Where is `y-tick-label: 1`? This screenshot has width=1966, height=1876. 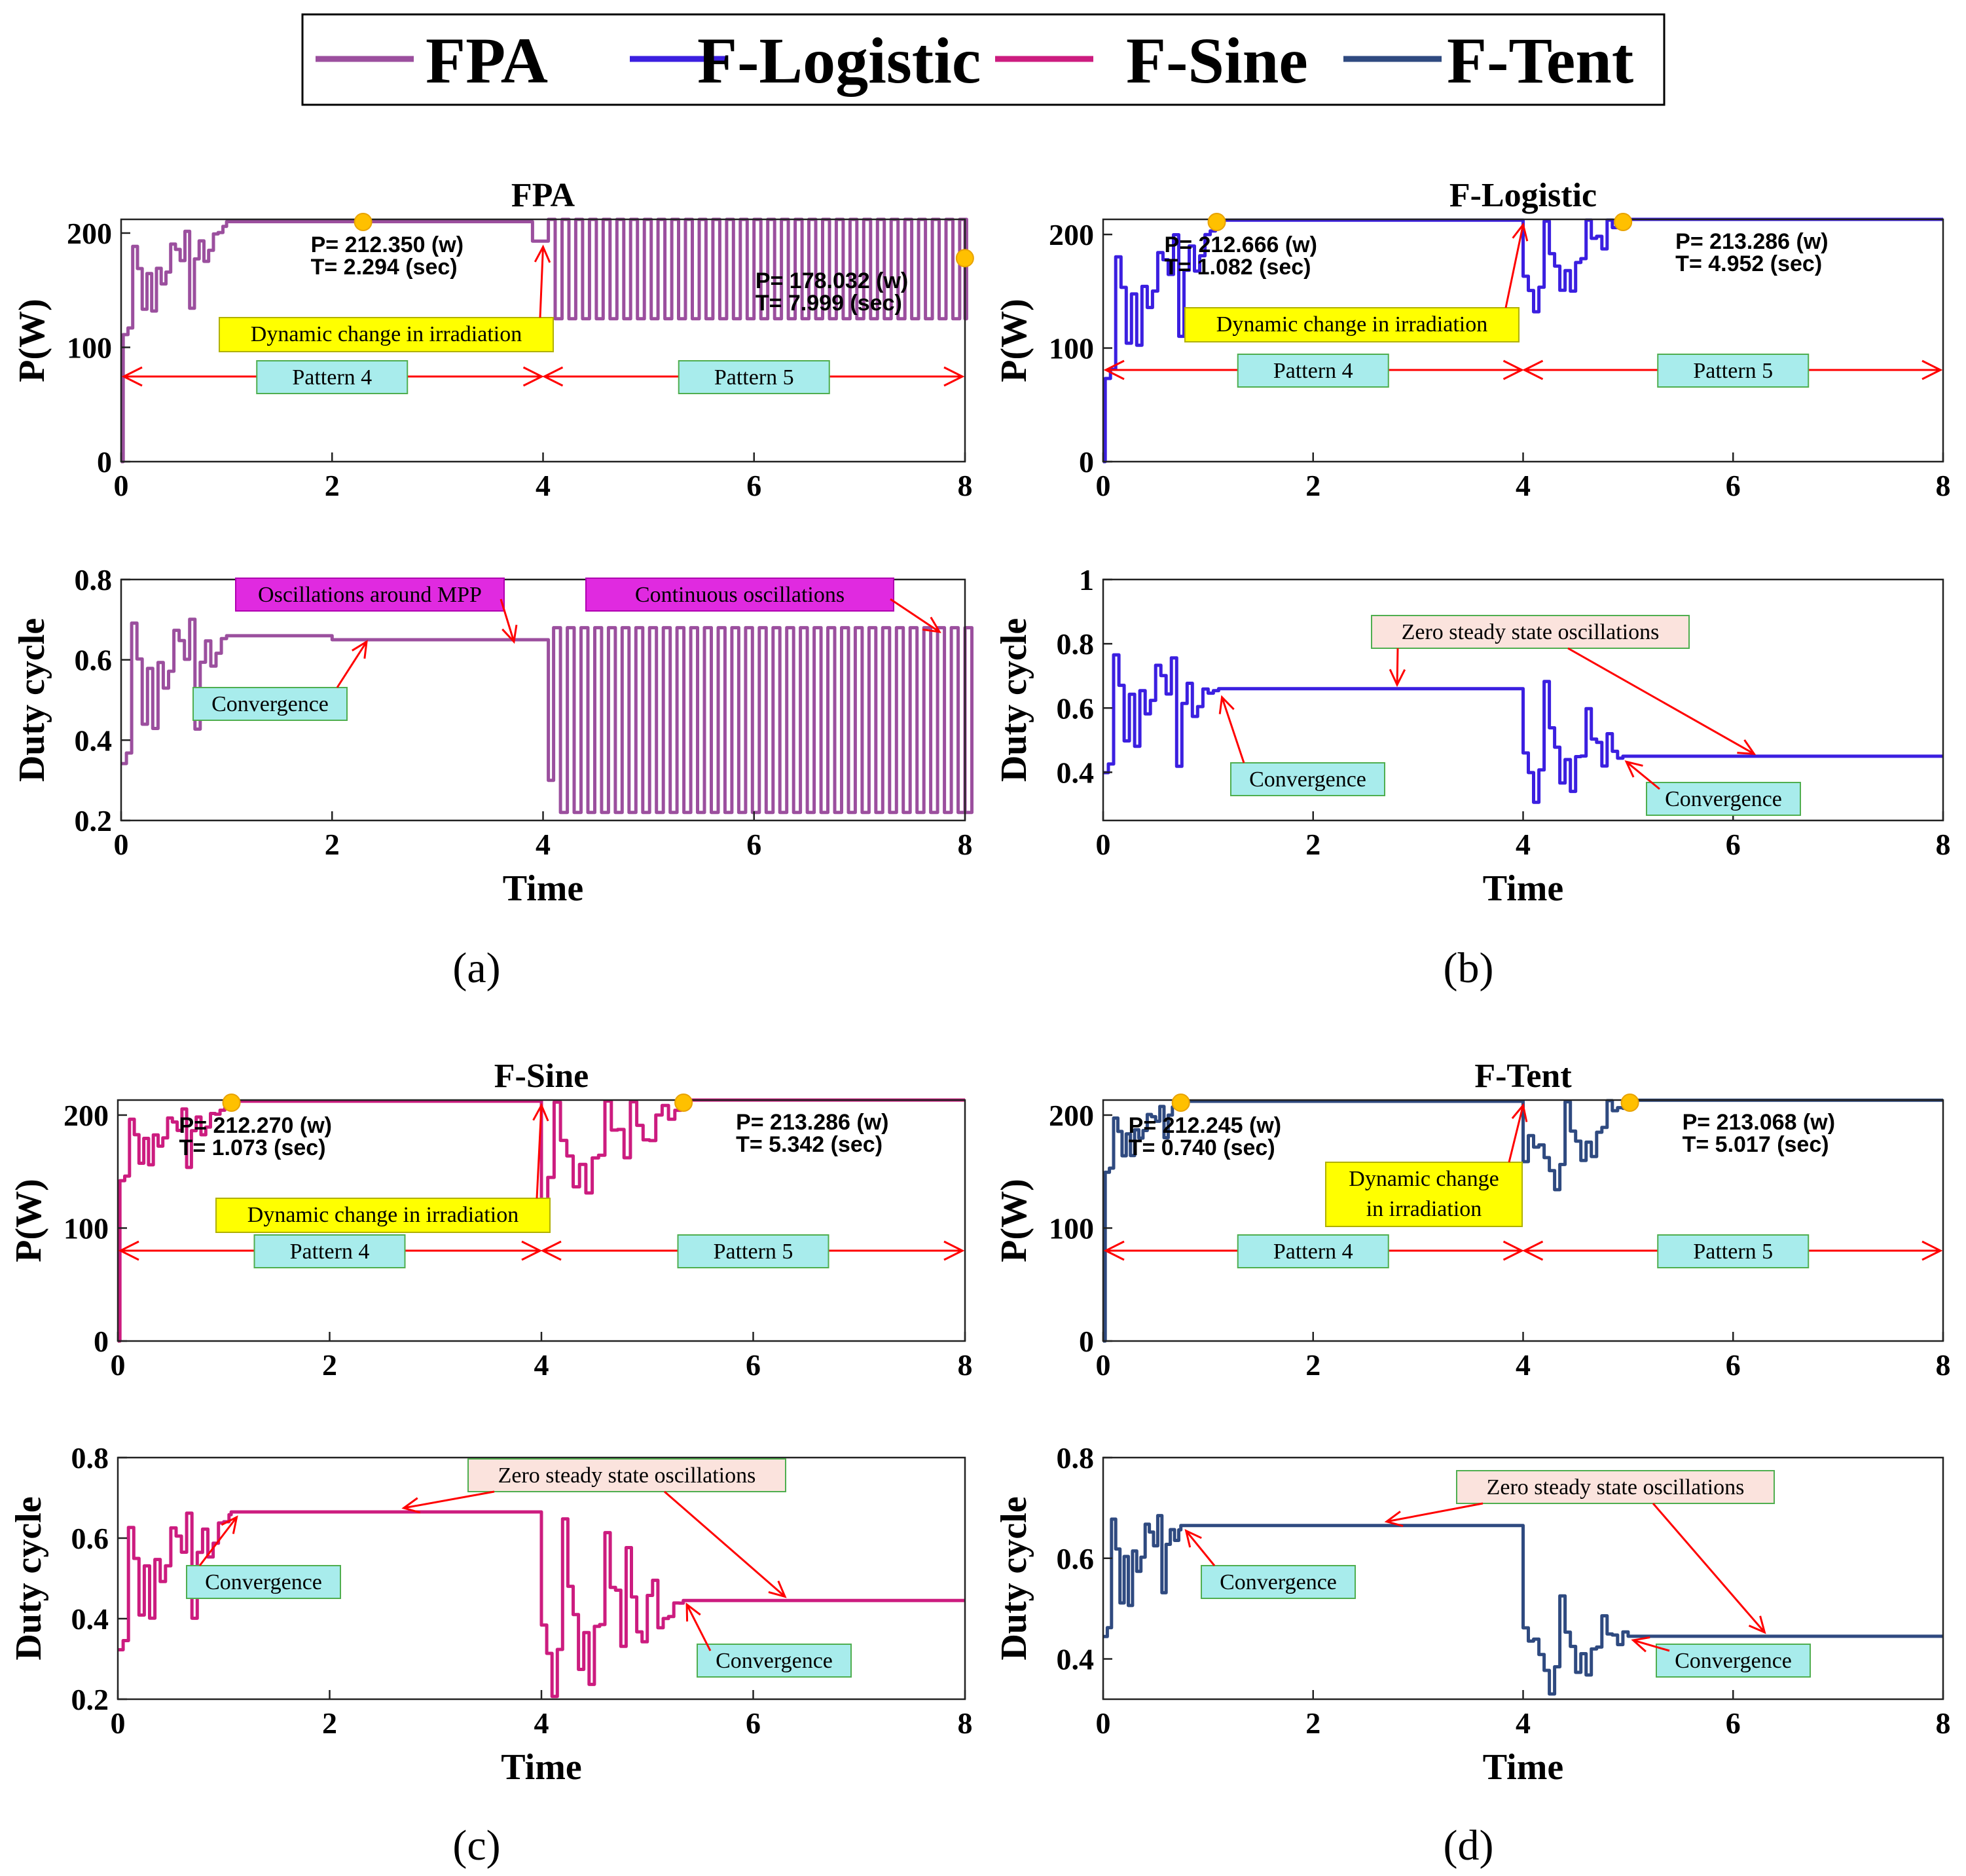 y-tick-label: 1 is located at coordinates (1086, 580).